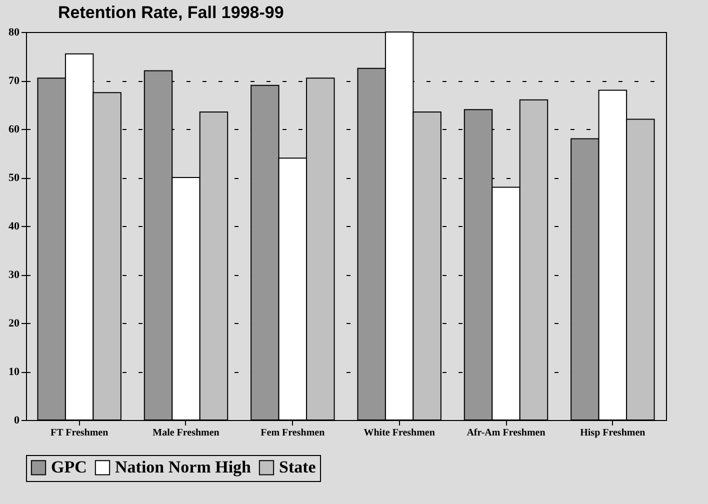 Image resolution: width=708 pixels, height=504 pixels. Describe the element at coordinates (14, 372) in the screenshot. I see `y-tick-label: 10` at that location.